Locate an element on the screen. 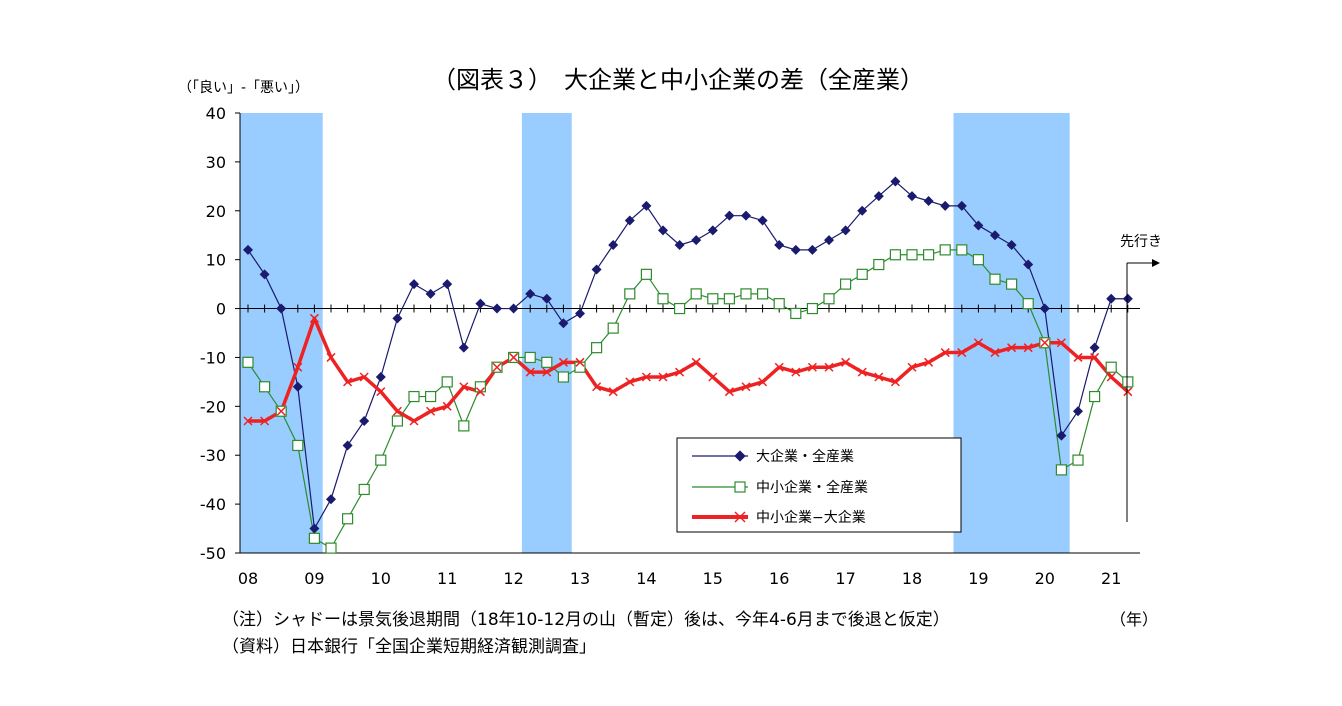 This screenshot has width=1342, height=706. x-tick-label: 13 is located at coordinates (580, 578).